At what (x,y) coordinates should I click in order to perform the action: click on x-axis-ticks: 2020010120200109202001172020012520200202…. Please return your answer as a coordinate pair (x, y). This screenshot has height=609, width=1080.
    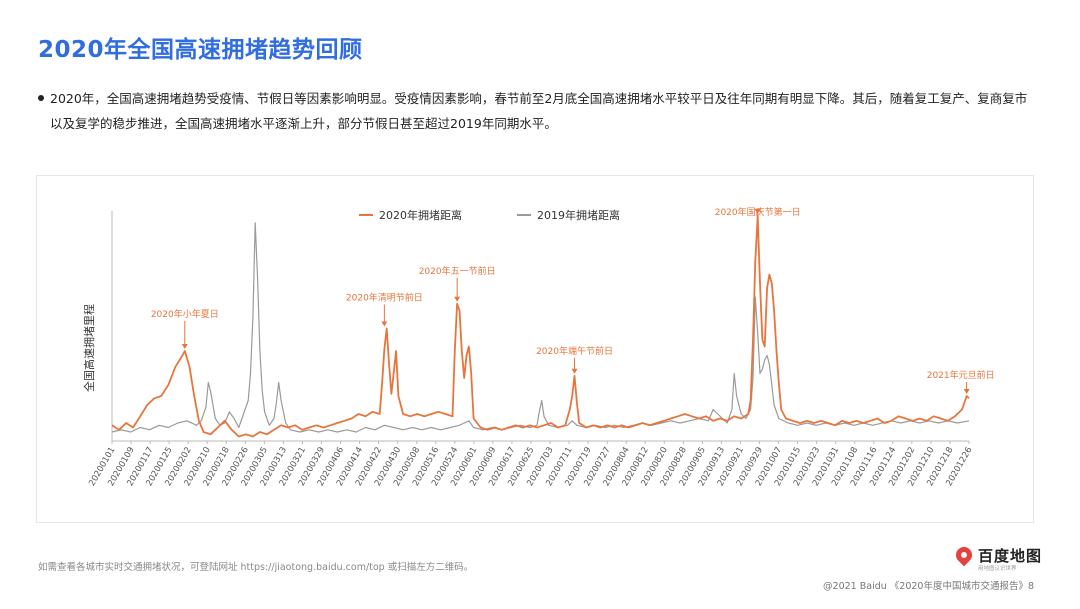
    Looking at the image, I should click on (531, 464).